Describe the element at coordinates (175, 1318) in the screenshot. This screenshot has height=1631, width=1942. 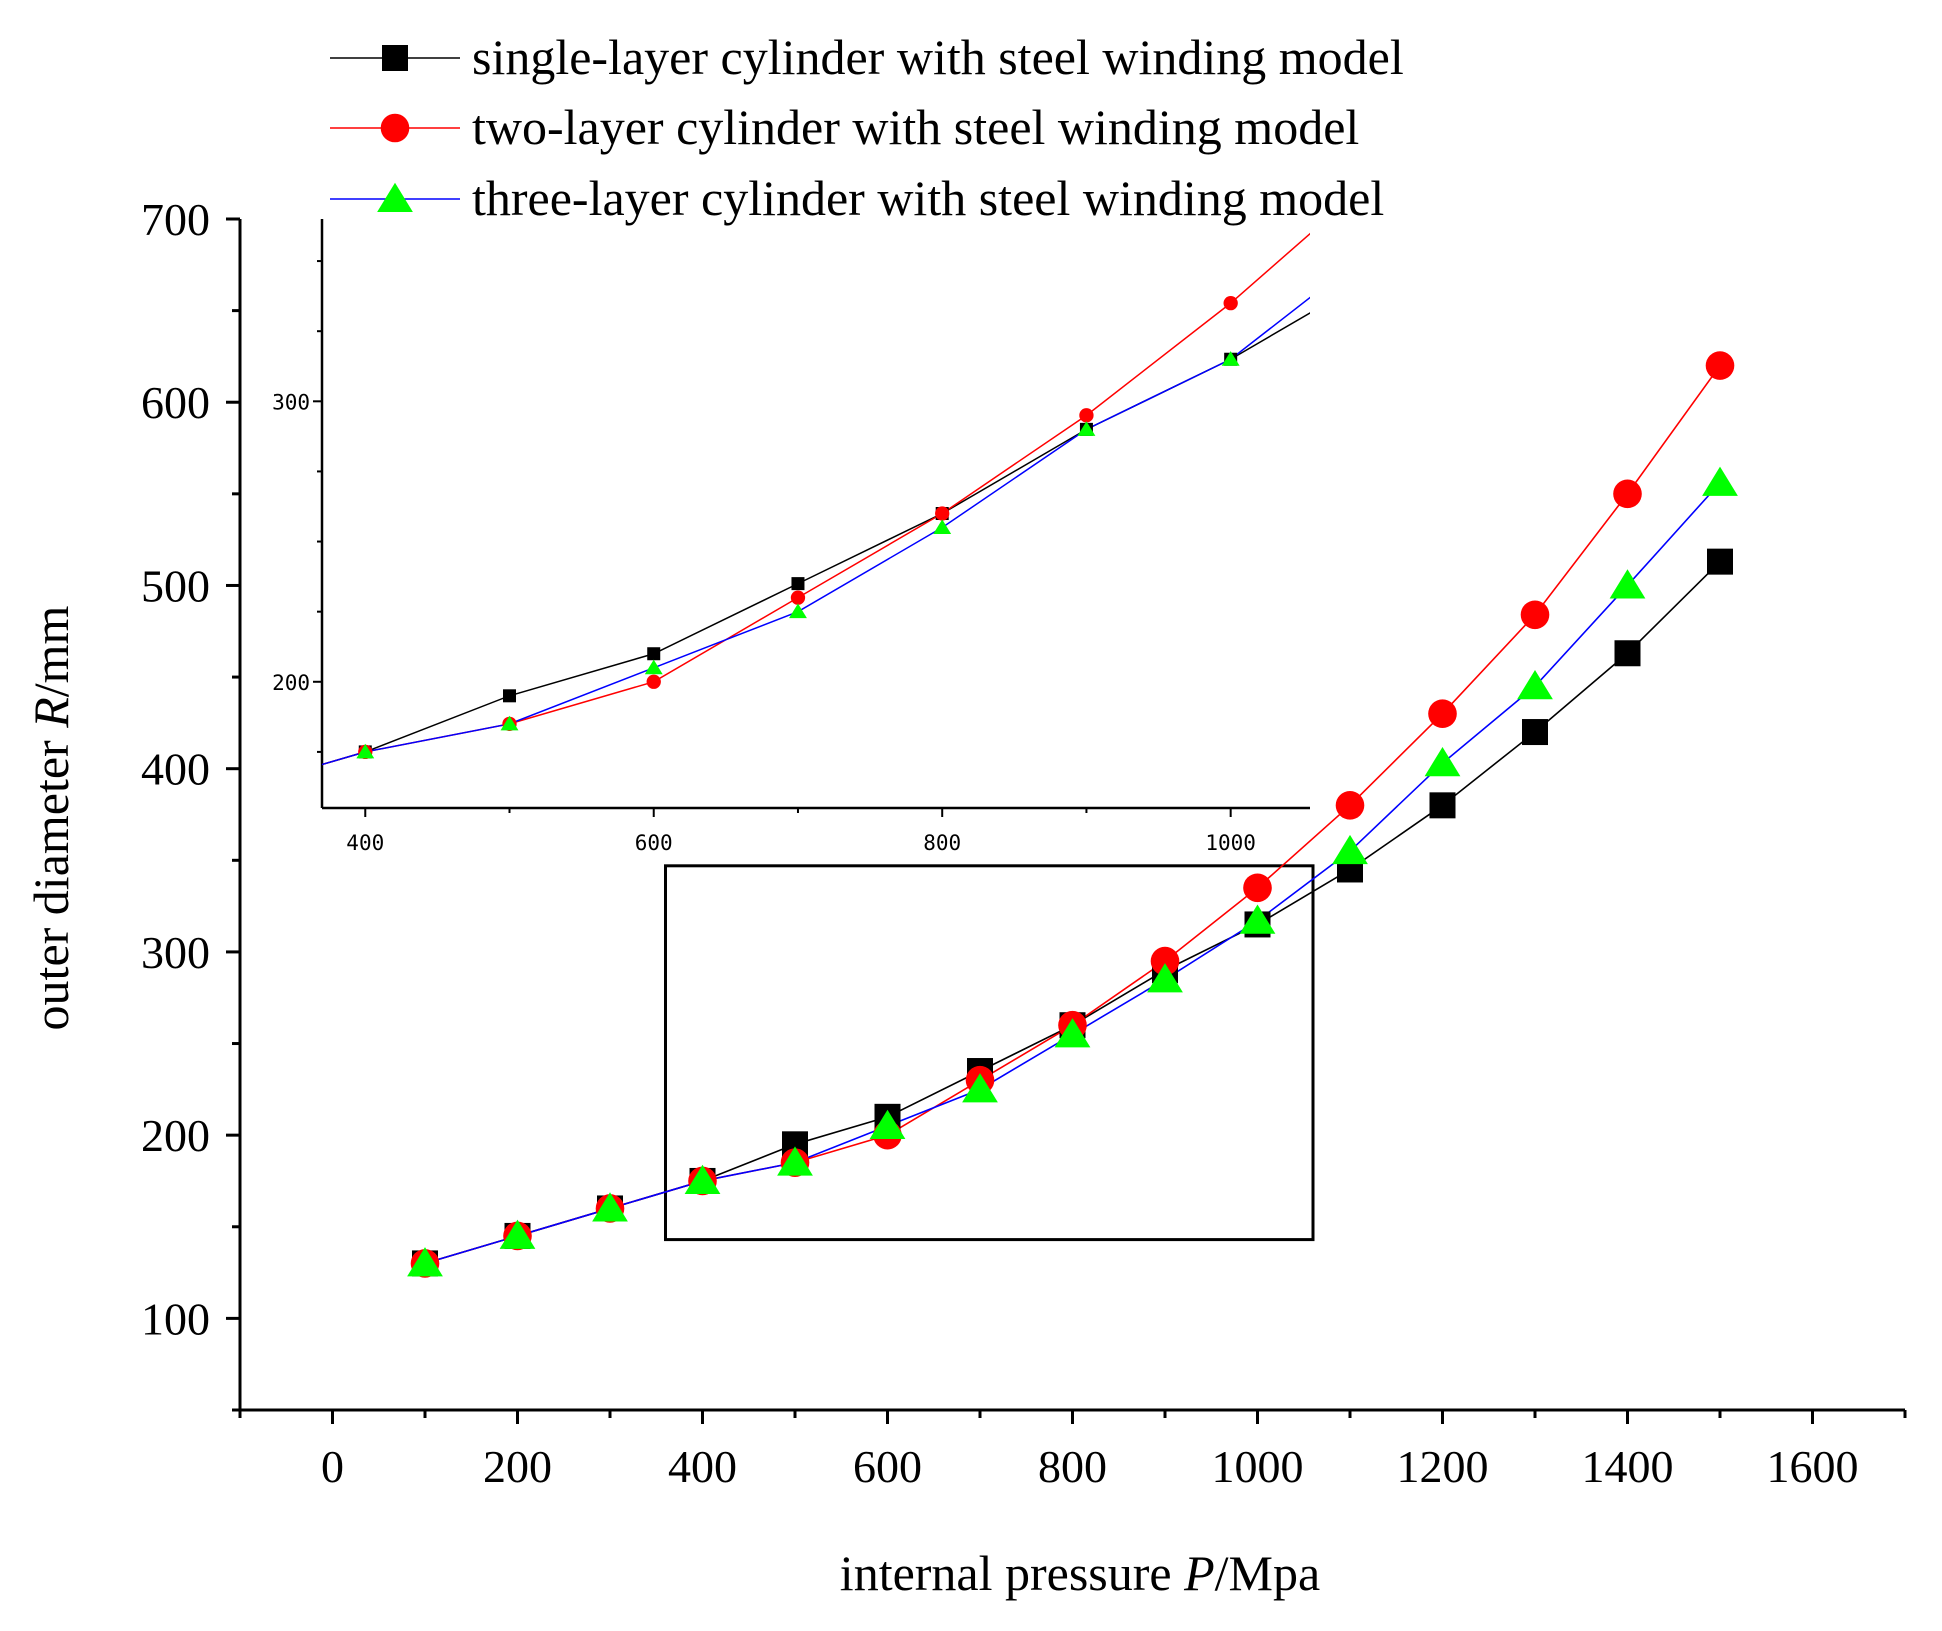
I see `y-tick-label: 100` at that location.